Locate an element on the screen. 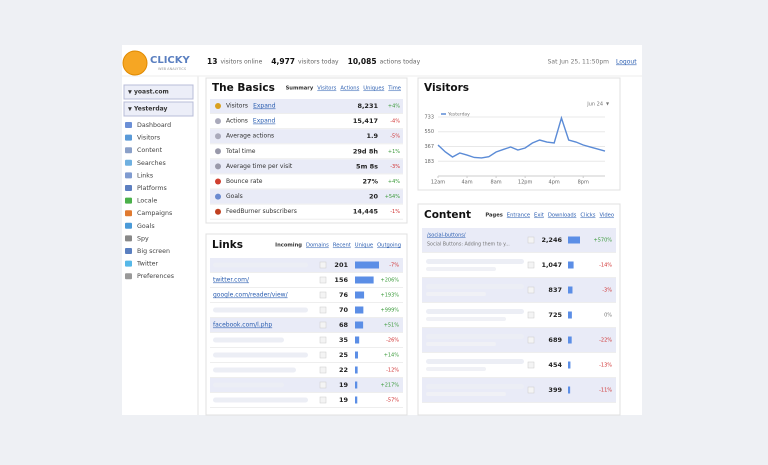 This screenshot has height=465, width=768. tab: Exit is located at coordinates (539, 216).